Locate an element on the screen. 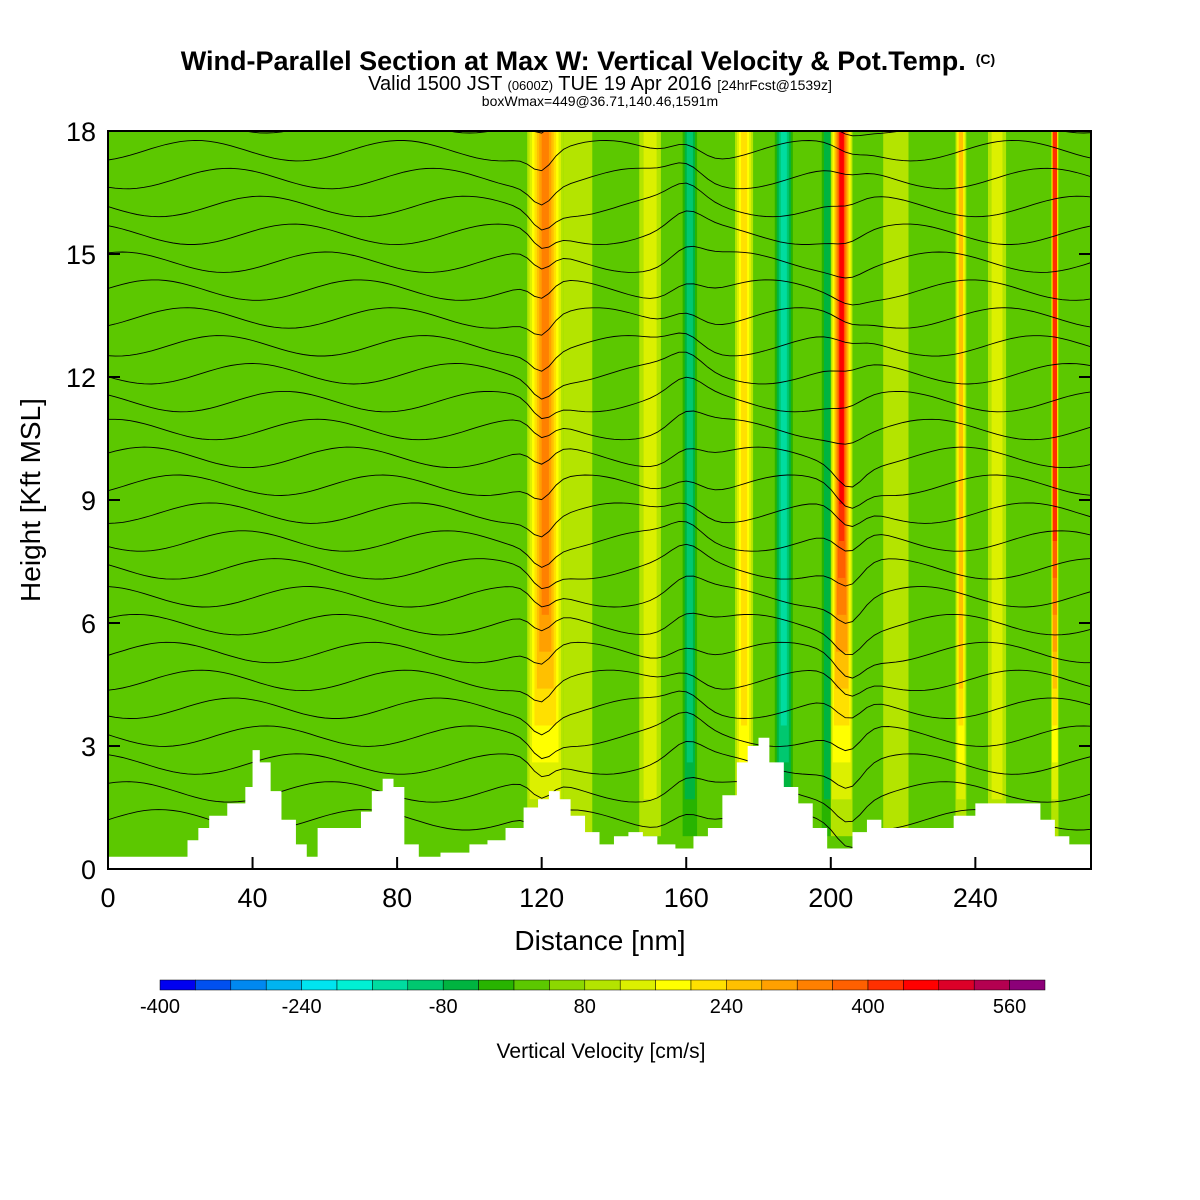  colorbar-title: Vertical Velocity [cm/s] is located at coordinates (601, 1051).